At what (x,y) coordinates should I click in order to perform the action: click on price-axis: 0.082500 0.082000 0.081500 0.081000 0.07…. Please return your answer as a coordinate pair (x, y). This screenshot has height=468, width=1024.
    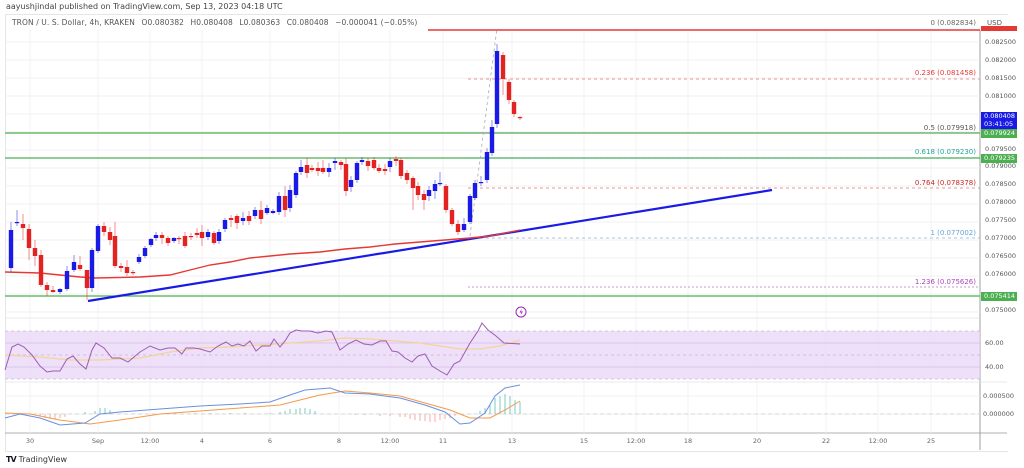
    Looking at the image, I should click on (999, 228).